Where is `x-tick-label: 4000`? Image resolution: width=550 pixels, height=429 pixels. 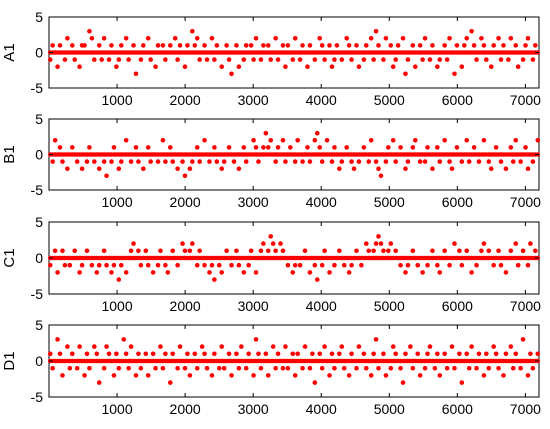
x-tick-label: 4000 is located at coordinates (321, 100).